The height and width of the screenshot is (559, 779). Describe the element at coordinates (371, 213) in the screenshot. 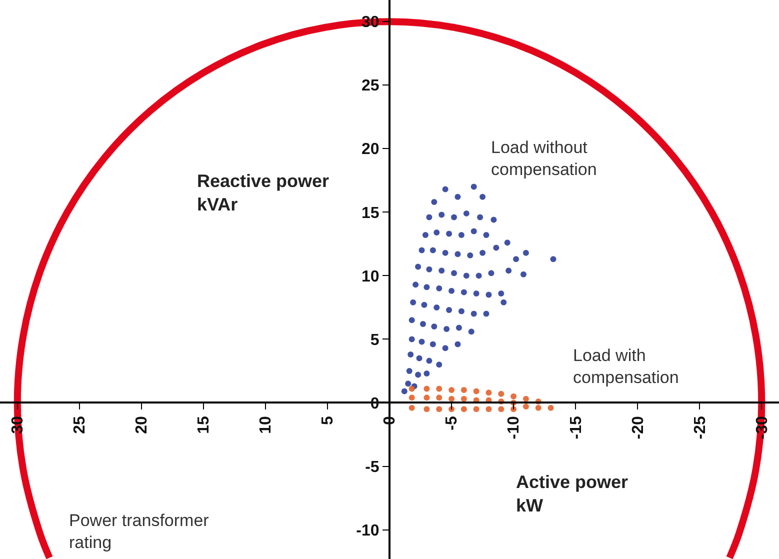

I see `y-tick-label: 15` at that location.